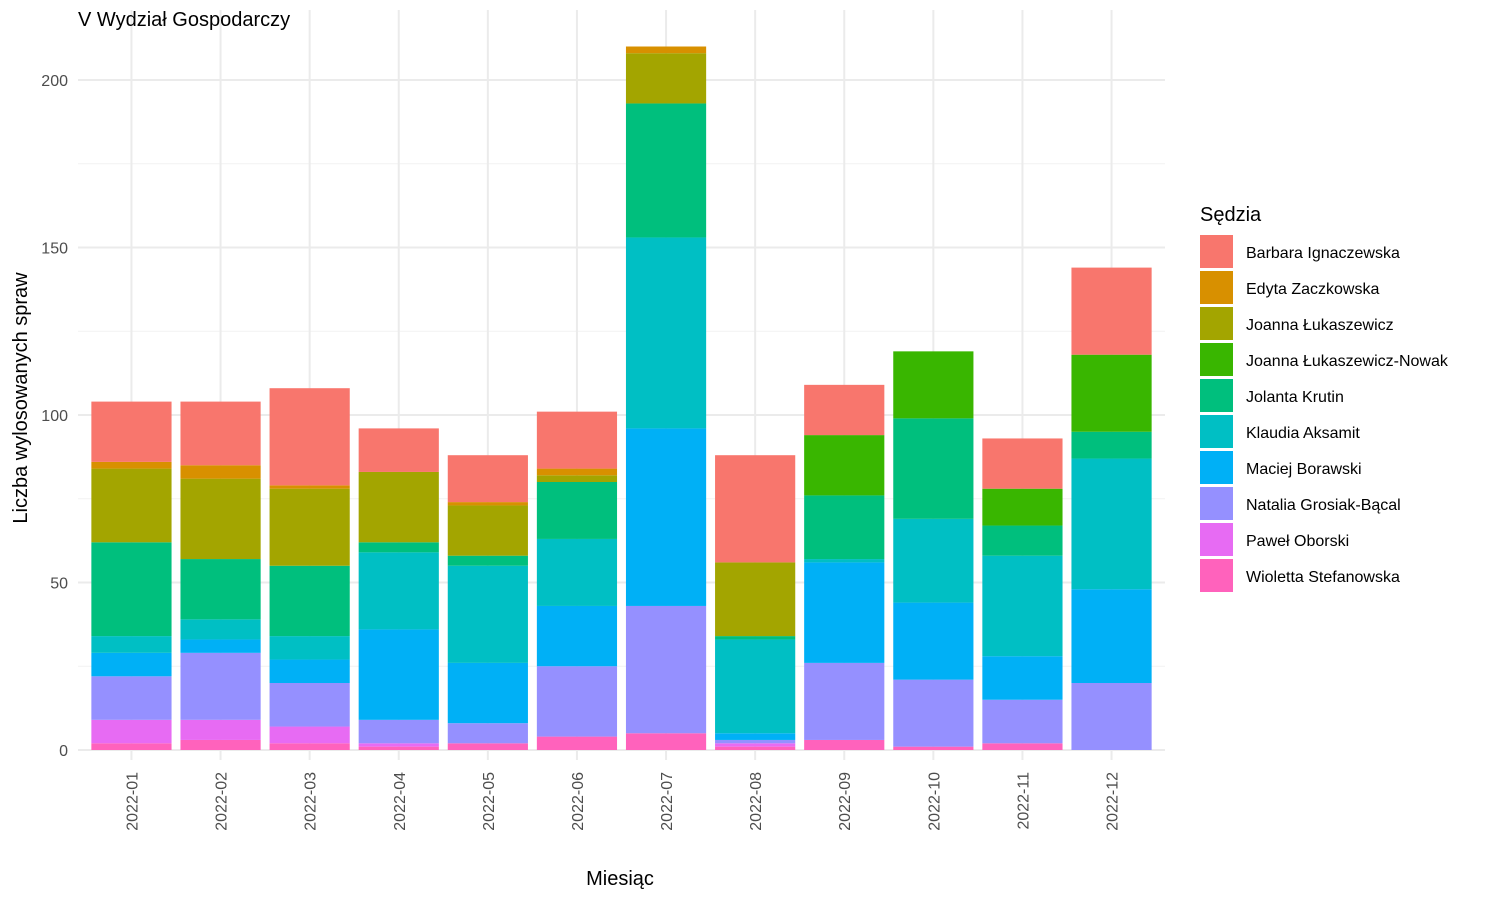  Describe the element at coordinates (1304, 469) in the screenshot. I see `legend-label: Maciej Borawski` at that location.